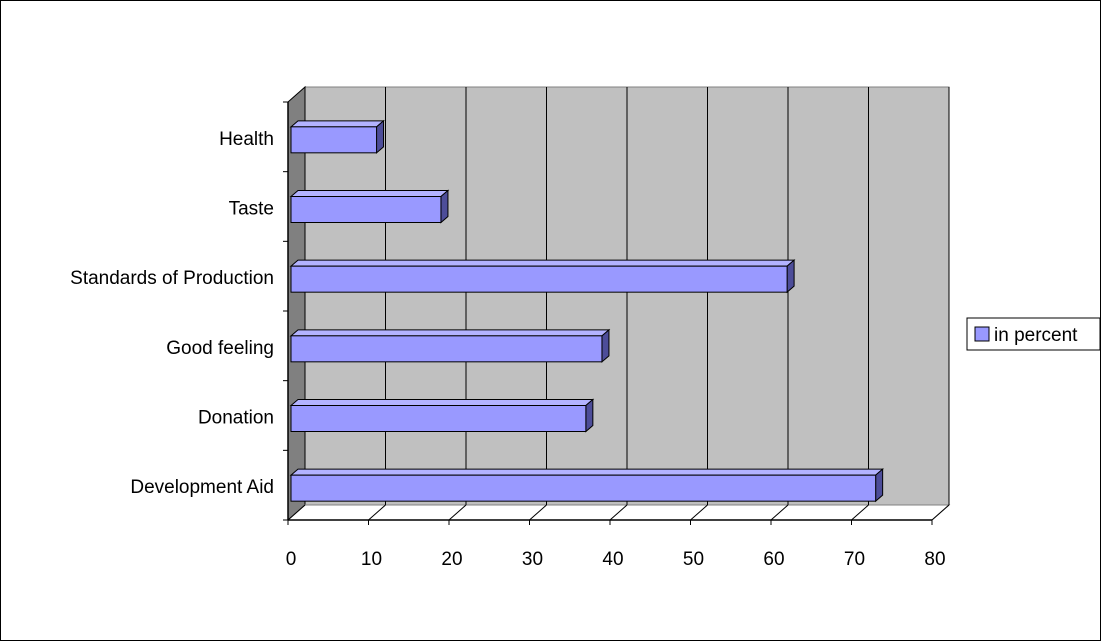 The width and height of the screenshot is (1101, 642). I want to click on bar-good-feeling, so click(450, 345).